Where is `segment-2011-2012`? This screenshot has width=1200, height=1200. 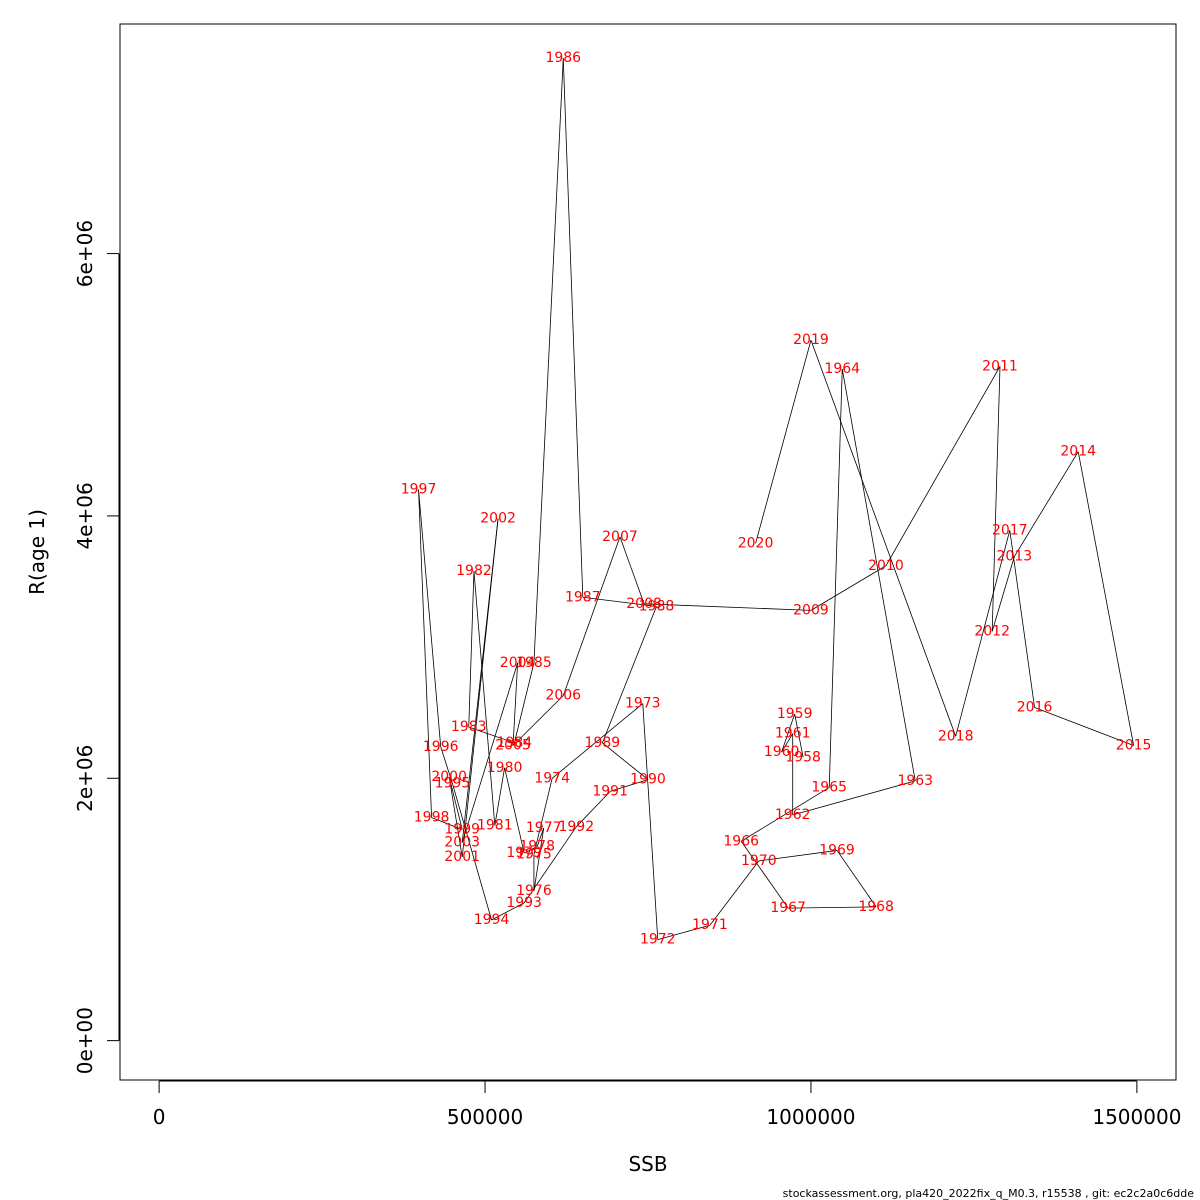 segment-2011-2012 is located at coordinates (996, 499).